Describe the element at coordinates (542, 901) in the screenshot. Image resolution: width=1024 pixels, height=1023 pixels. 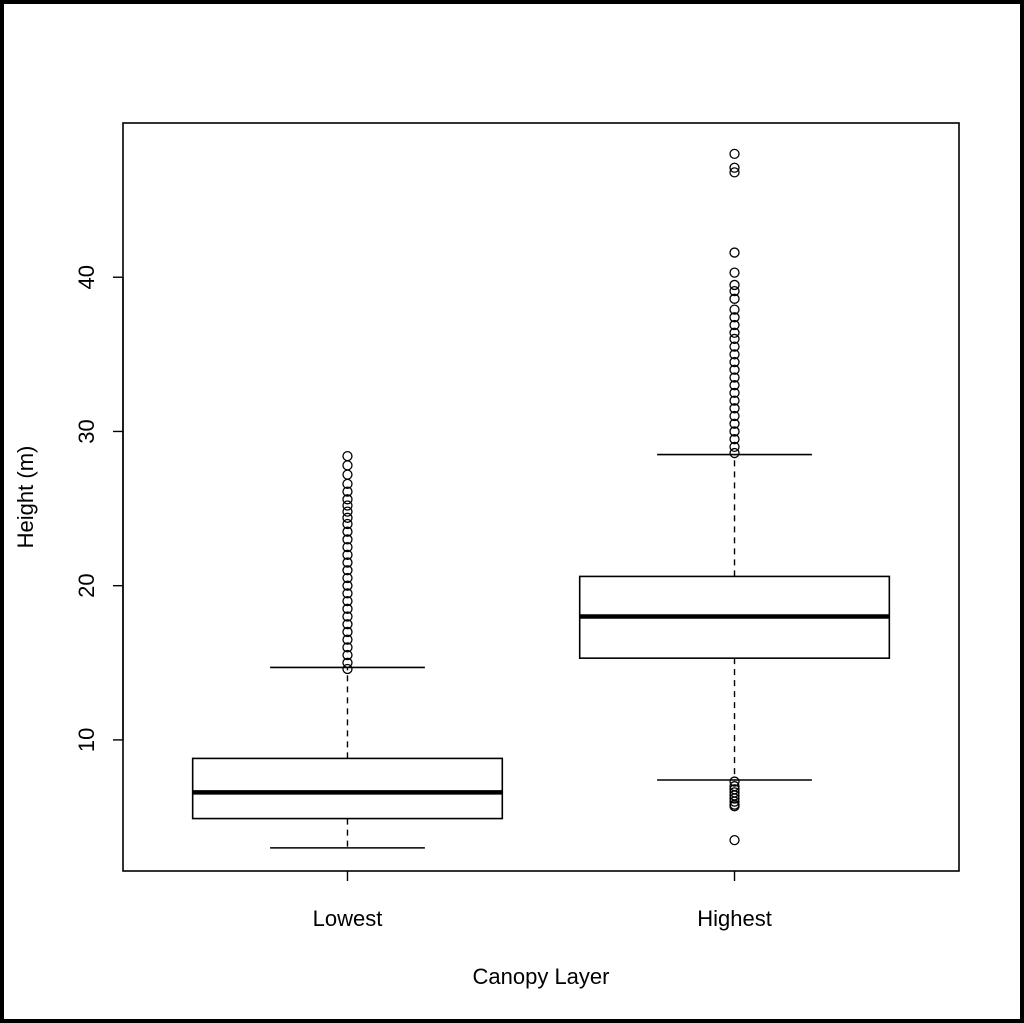
I see `x-axis: Lowest Highest` at that location.